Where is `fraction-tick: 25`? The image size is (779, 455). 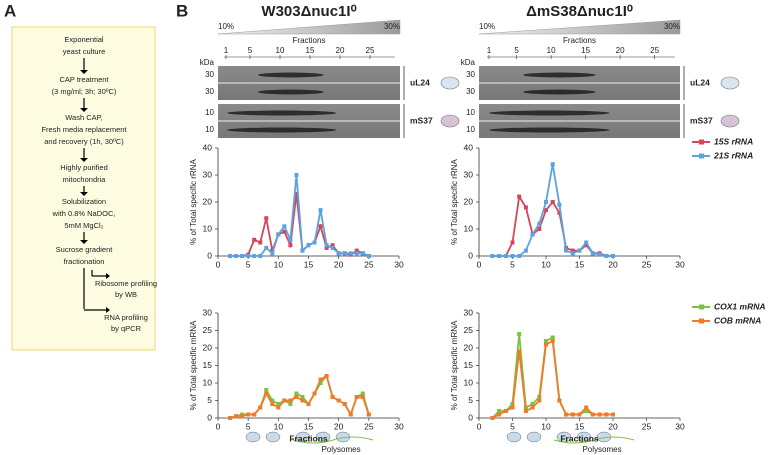
fraction-tick: 25 is located at coordinates (654, 50).